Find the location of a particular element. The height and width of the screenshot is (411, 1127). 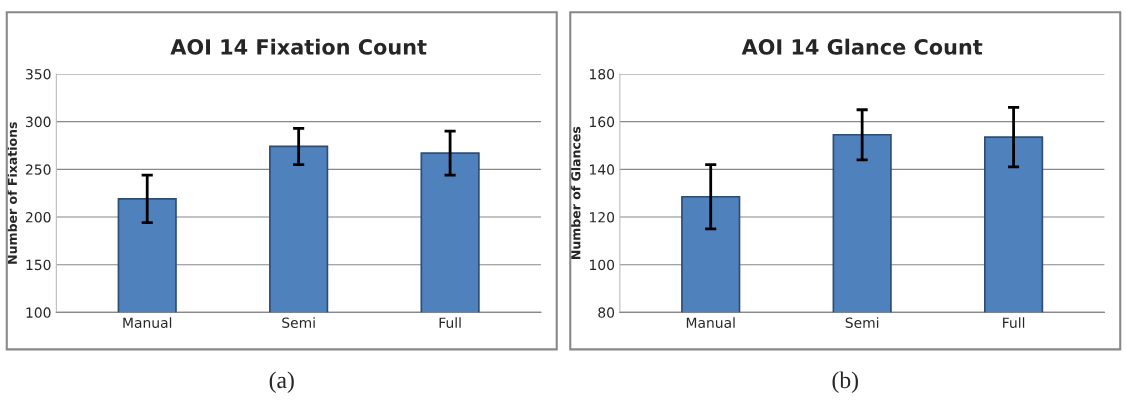

y-tick-label: 350 is located at coordinates (38, 74).